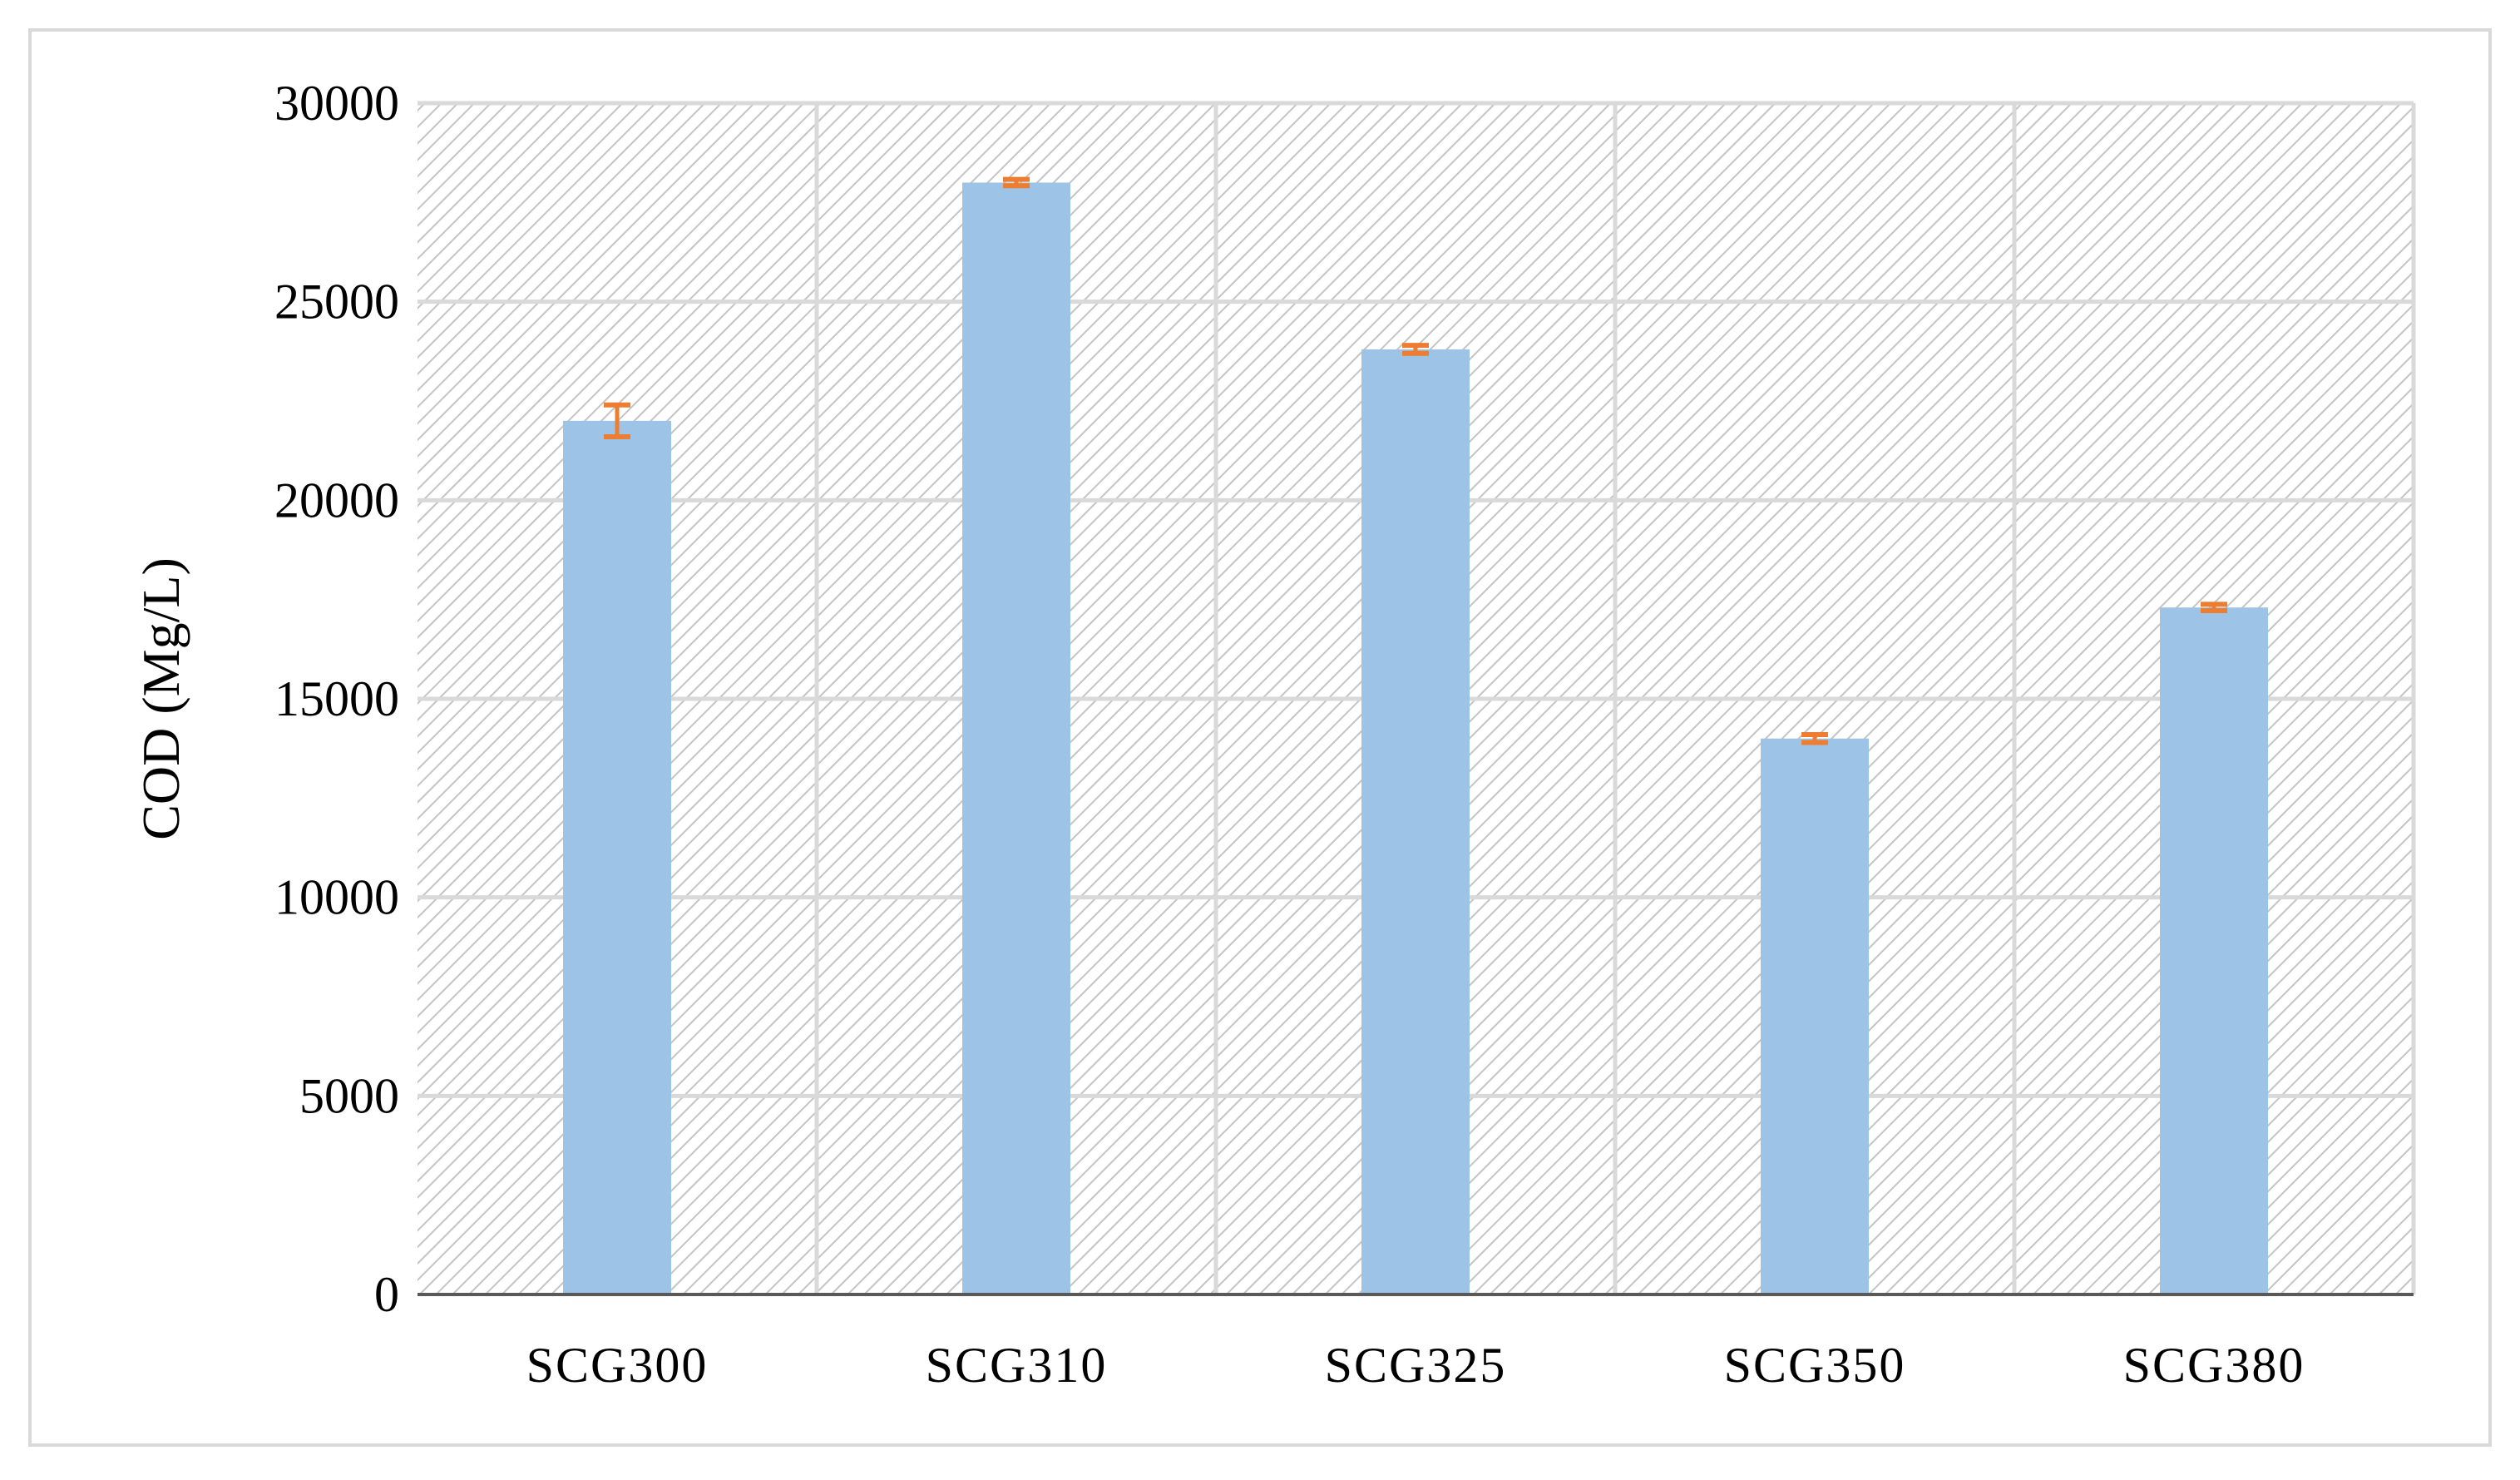 This screenshot has width=2520, height=1480. What do you see at coordinates (1017, 1365) in the screenshot?
I see `x-tick-label: SCG310` at bounding box center [1017, 1365].